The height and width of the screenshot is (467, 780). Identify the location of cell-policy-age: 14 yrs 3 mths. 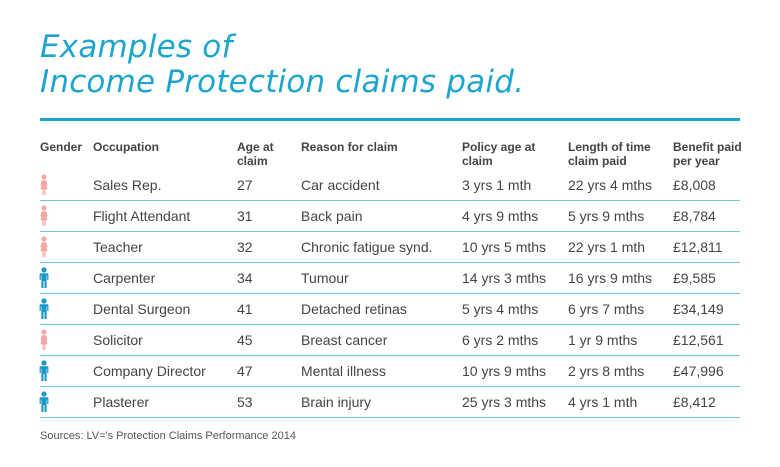
(504, 278).